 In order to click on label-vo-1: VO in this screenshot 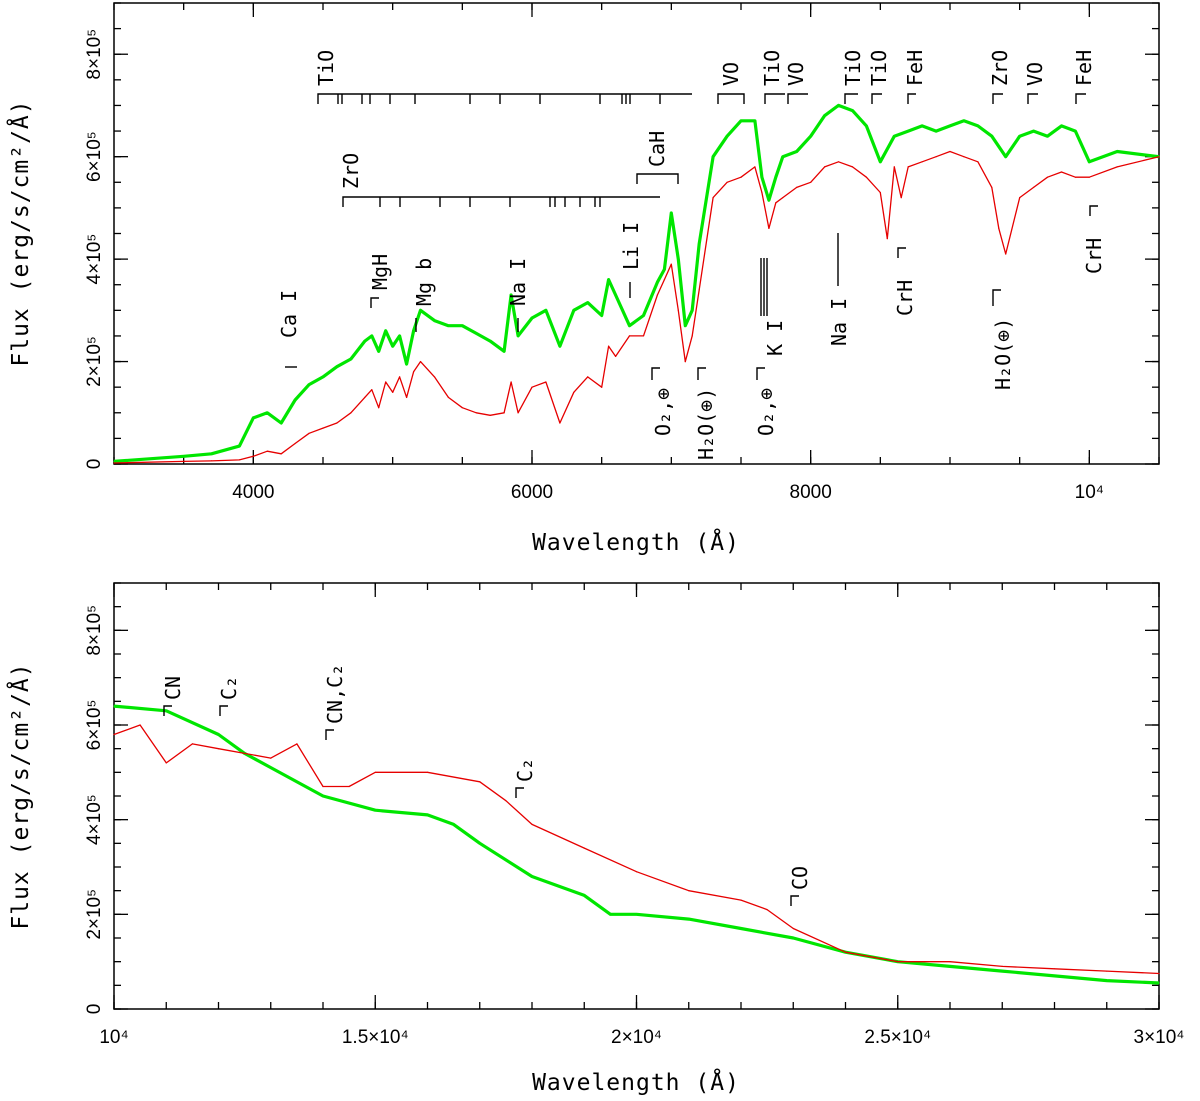, I will do `click(731, 74)`.